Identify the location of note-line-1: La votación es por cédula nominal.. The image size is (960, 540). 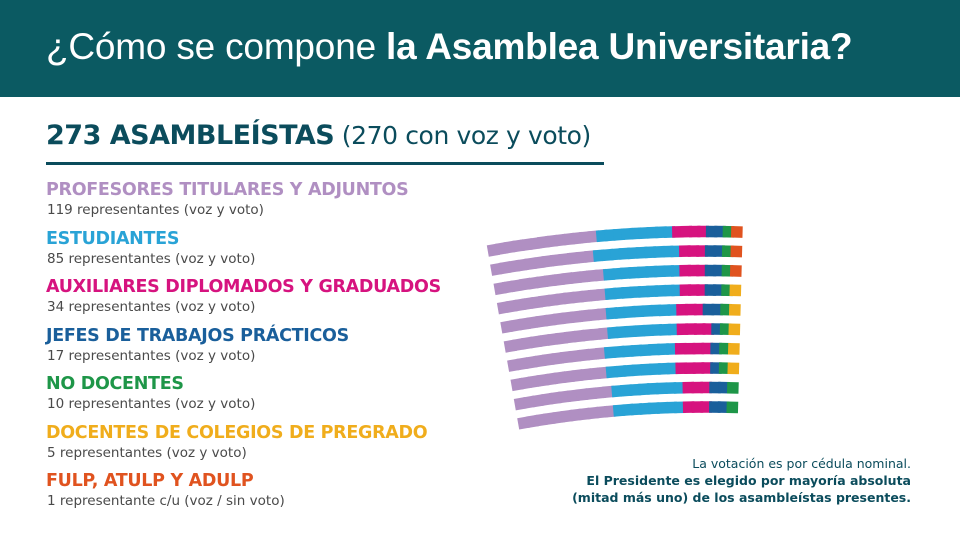
(801, 463).